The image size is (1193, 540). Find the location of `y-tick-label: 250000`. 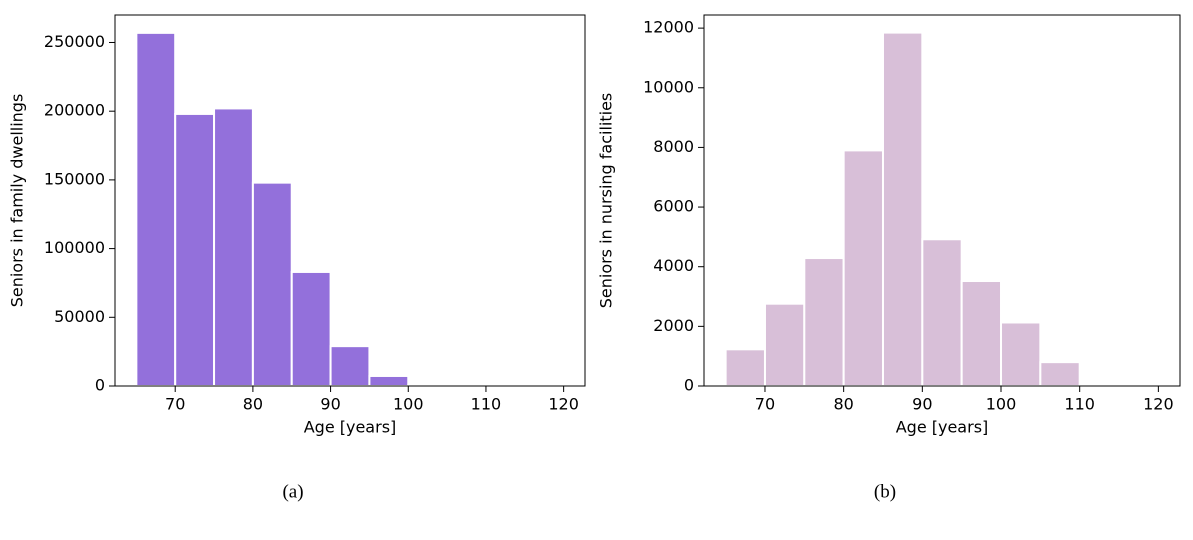

y-tick-label: 250000 is located at coordinates (74, 41).